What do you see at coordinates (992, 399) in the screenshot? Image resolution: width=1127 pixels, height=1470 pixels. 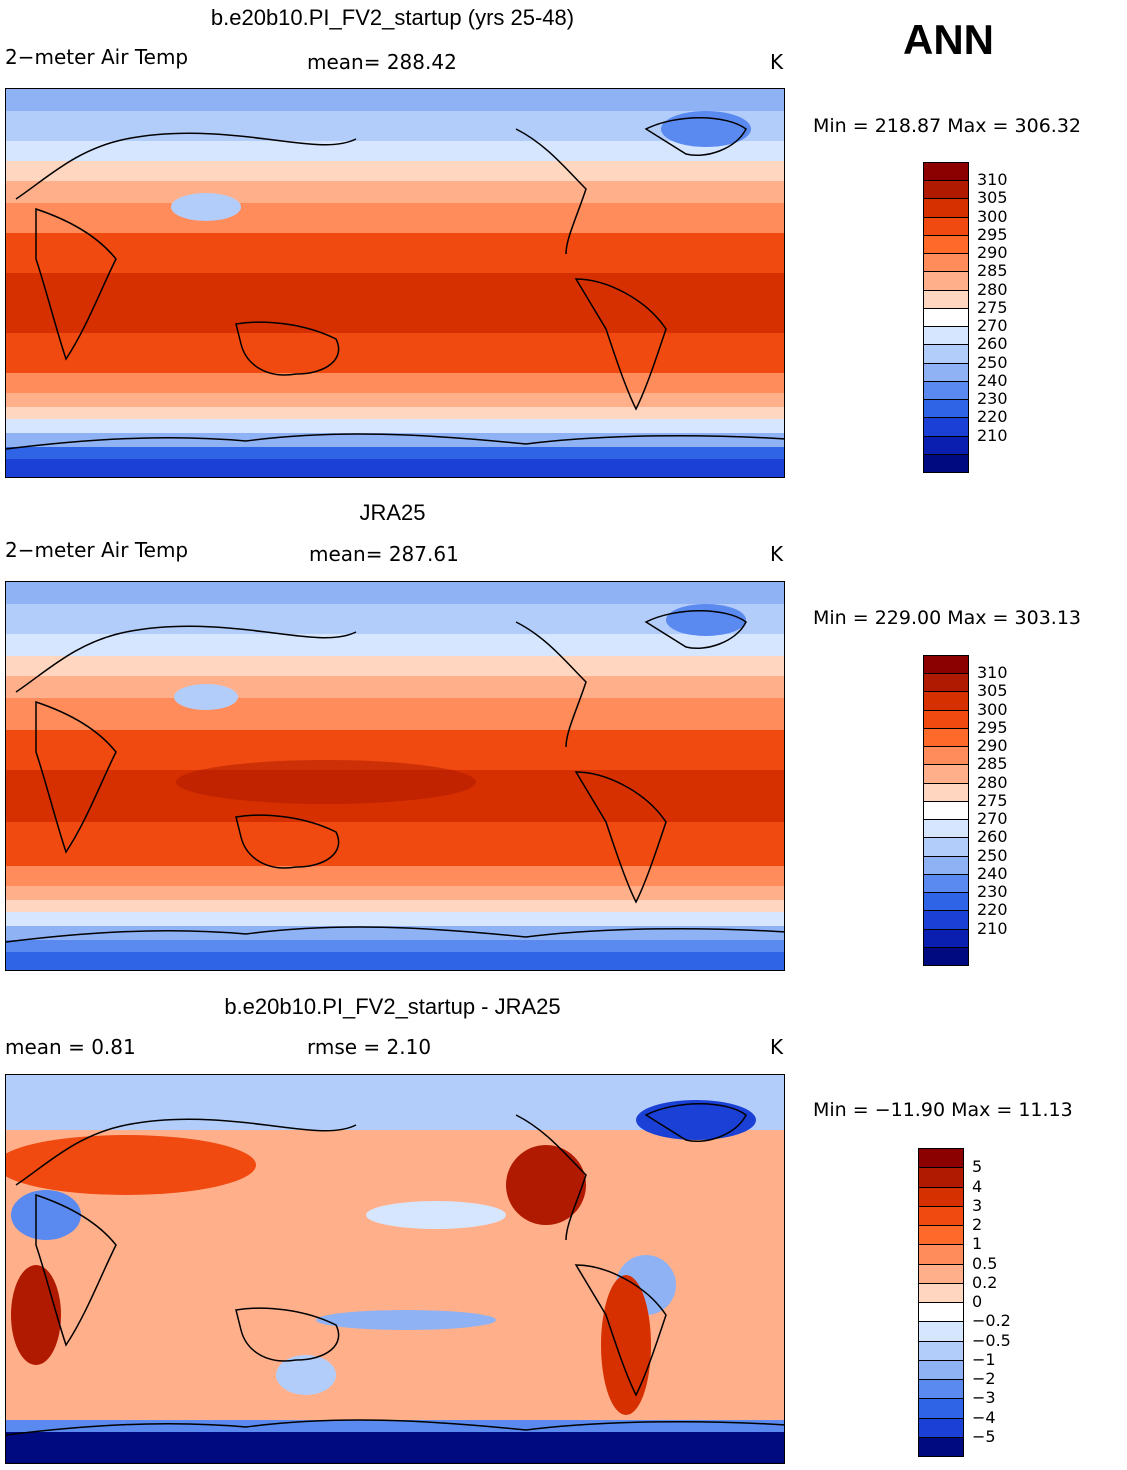 I see `panel1-colorbar-label: 230` at bounding box center [992, 399].